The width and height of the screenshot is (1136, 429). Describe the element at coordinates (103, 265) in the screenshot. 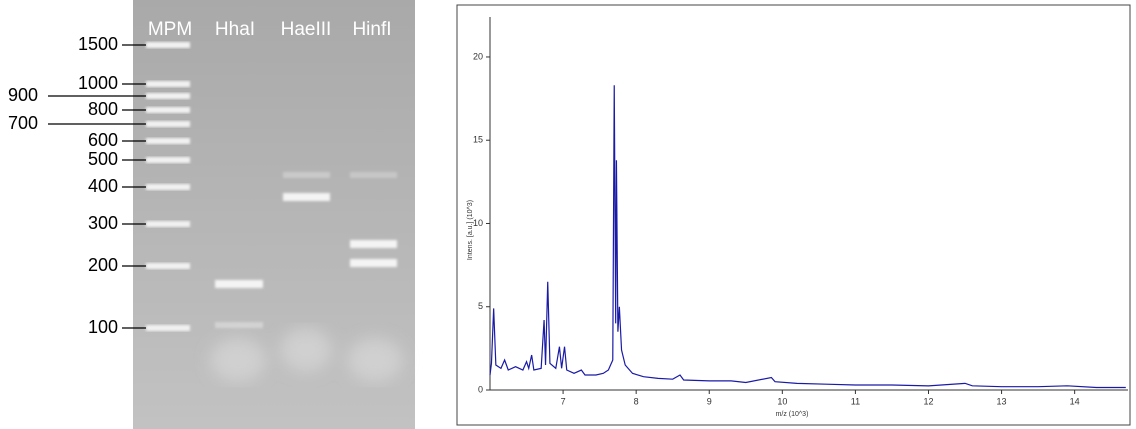

I see `ladder-label: 200` at that location.